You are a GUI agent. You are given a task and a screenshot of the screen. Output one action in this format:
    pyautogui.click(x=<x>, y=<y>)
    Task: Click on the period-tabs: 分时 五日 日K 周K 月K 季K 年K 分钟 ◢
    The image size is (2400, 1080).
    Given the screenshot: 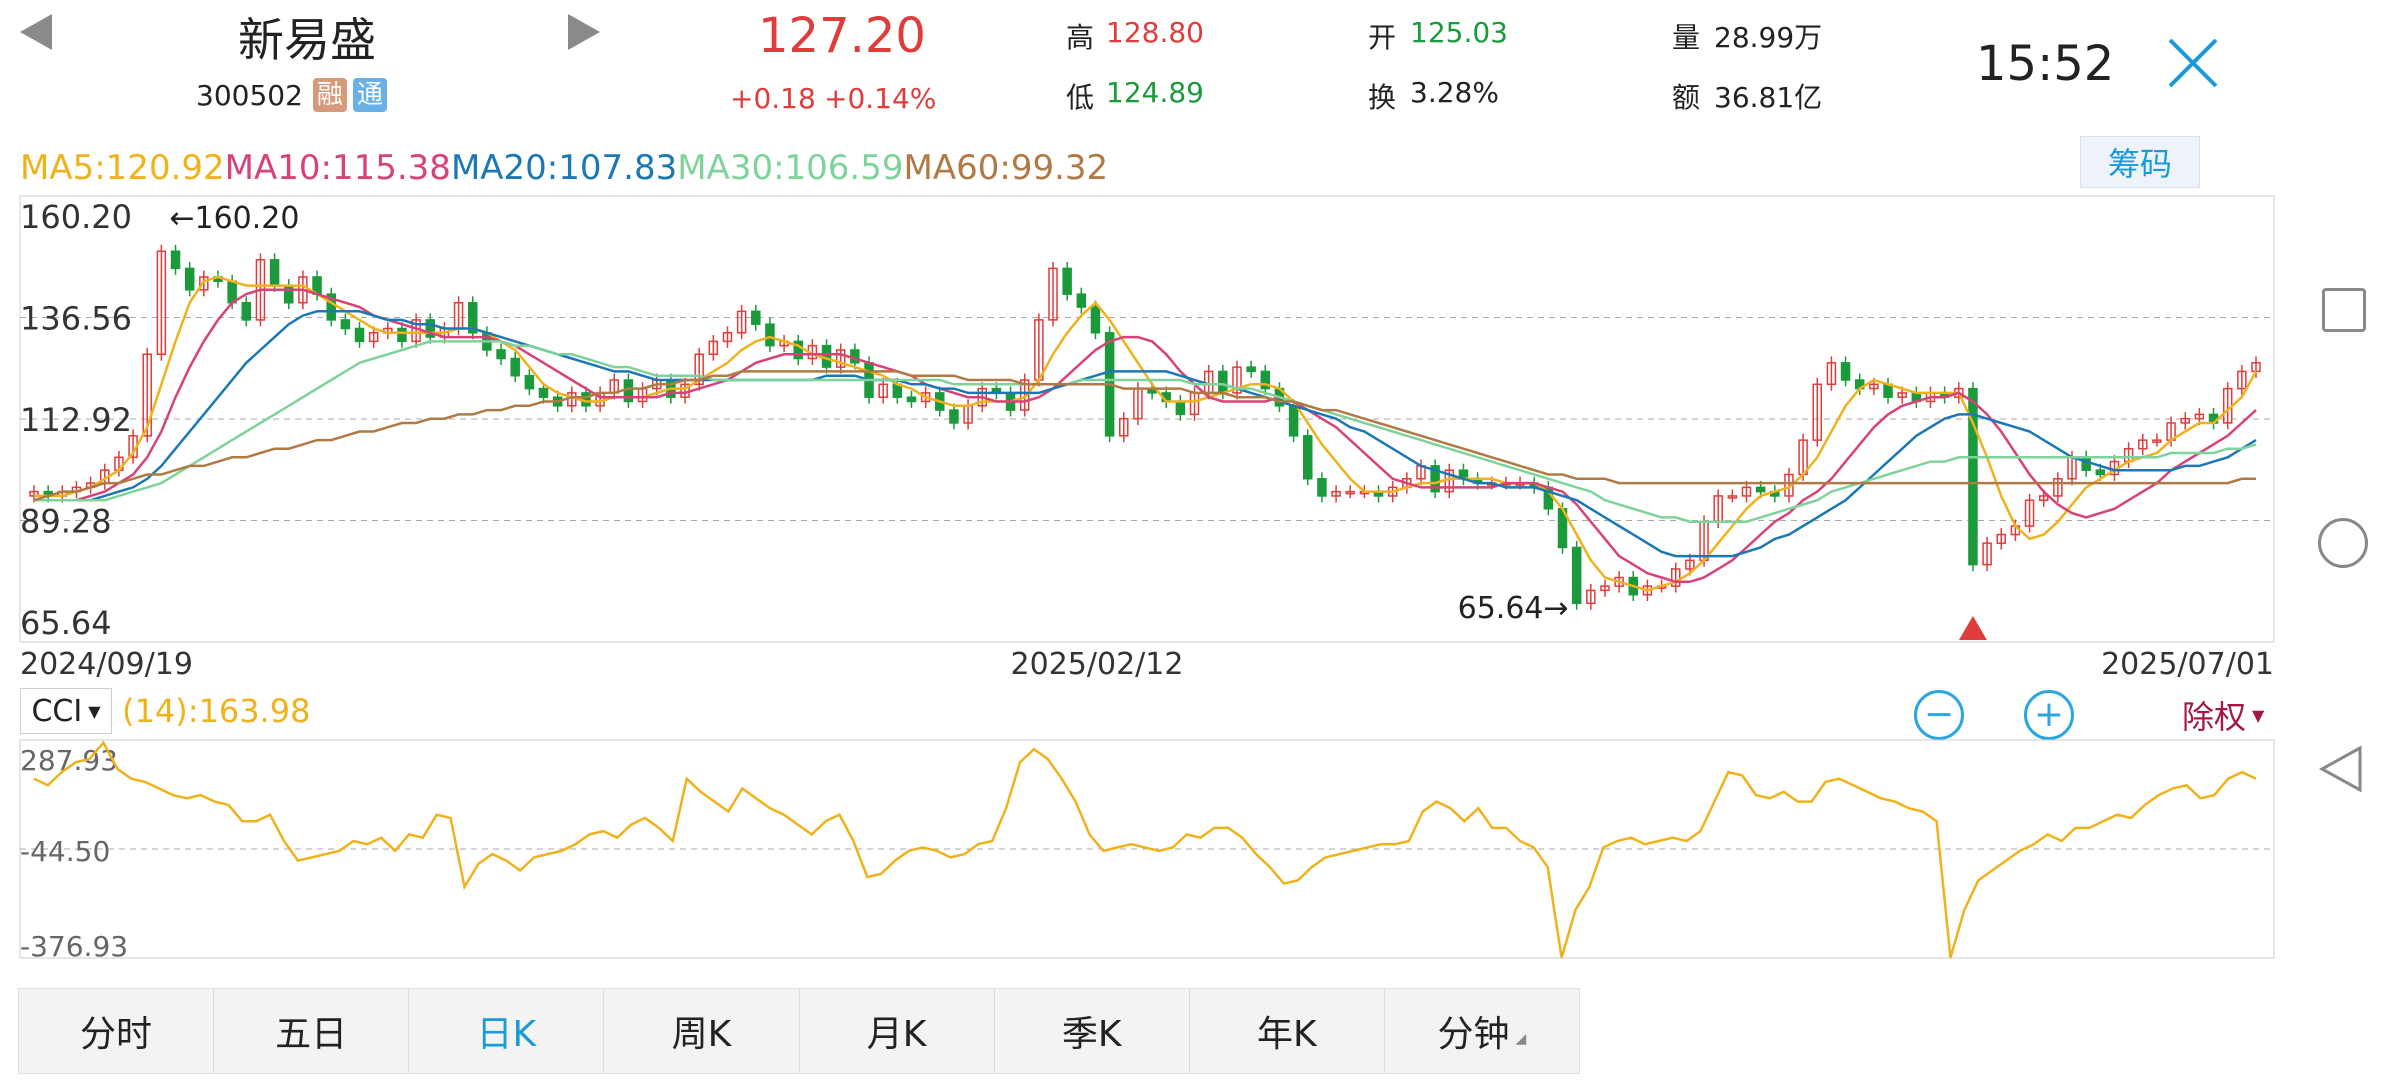 What is the action you would take?
    pyautogui.click(x=799, y=1031)
    